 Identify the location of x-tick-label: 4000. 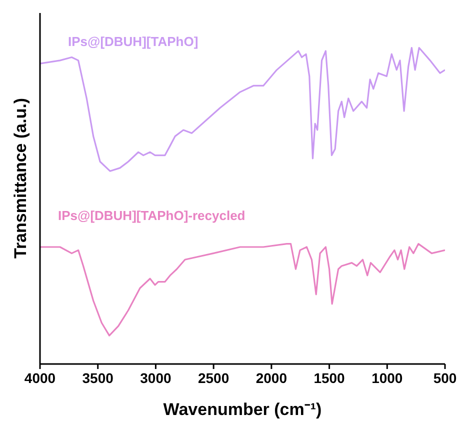
(40, 378).